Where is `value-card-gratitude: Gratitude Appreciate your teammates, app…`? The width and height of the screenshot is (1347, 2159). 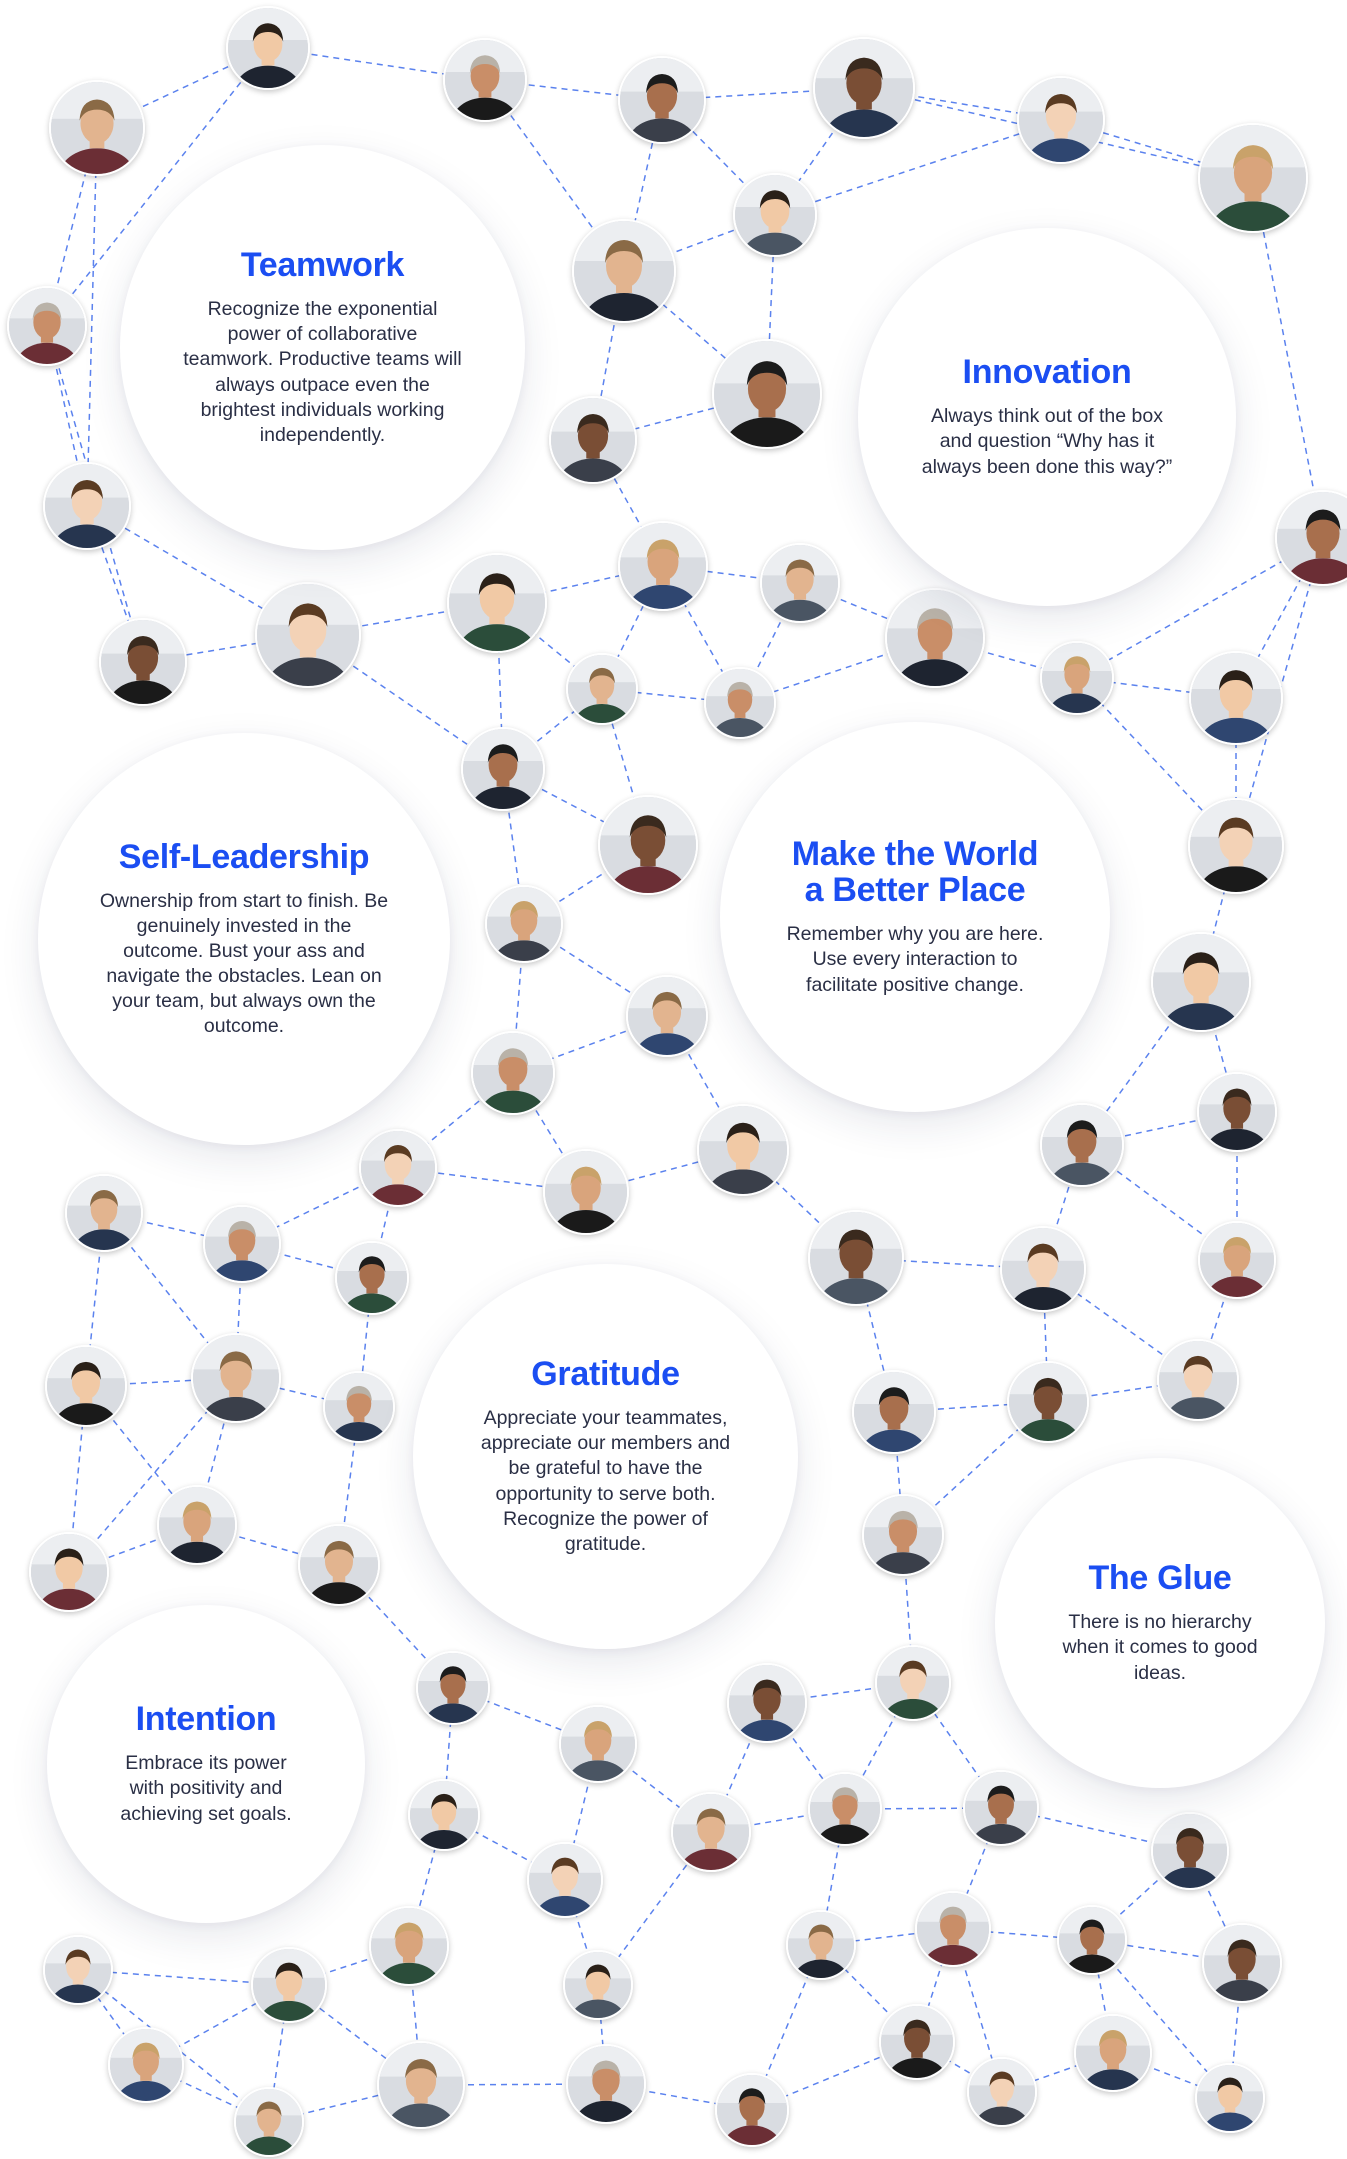 value-card-gratitude: Gratitude Appreciate your teammates, app… is located at coordinates (605, 1456).